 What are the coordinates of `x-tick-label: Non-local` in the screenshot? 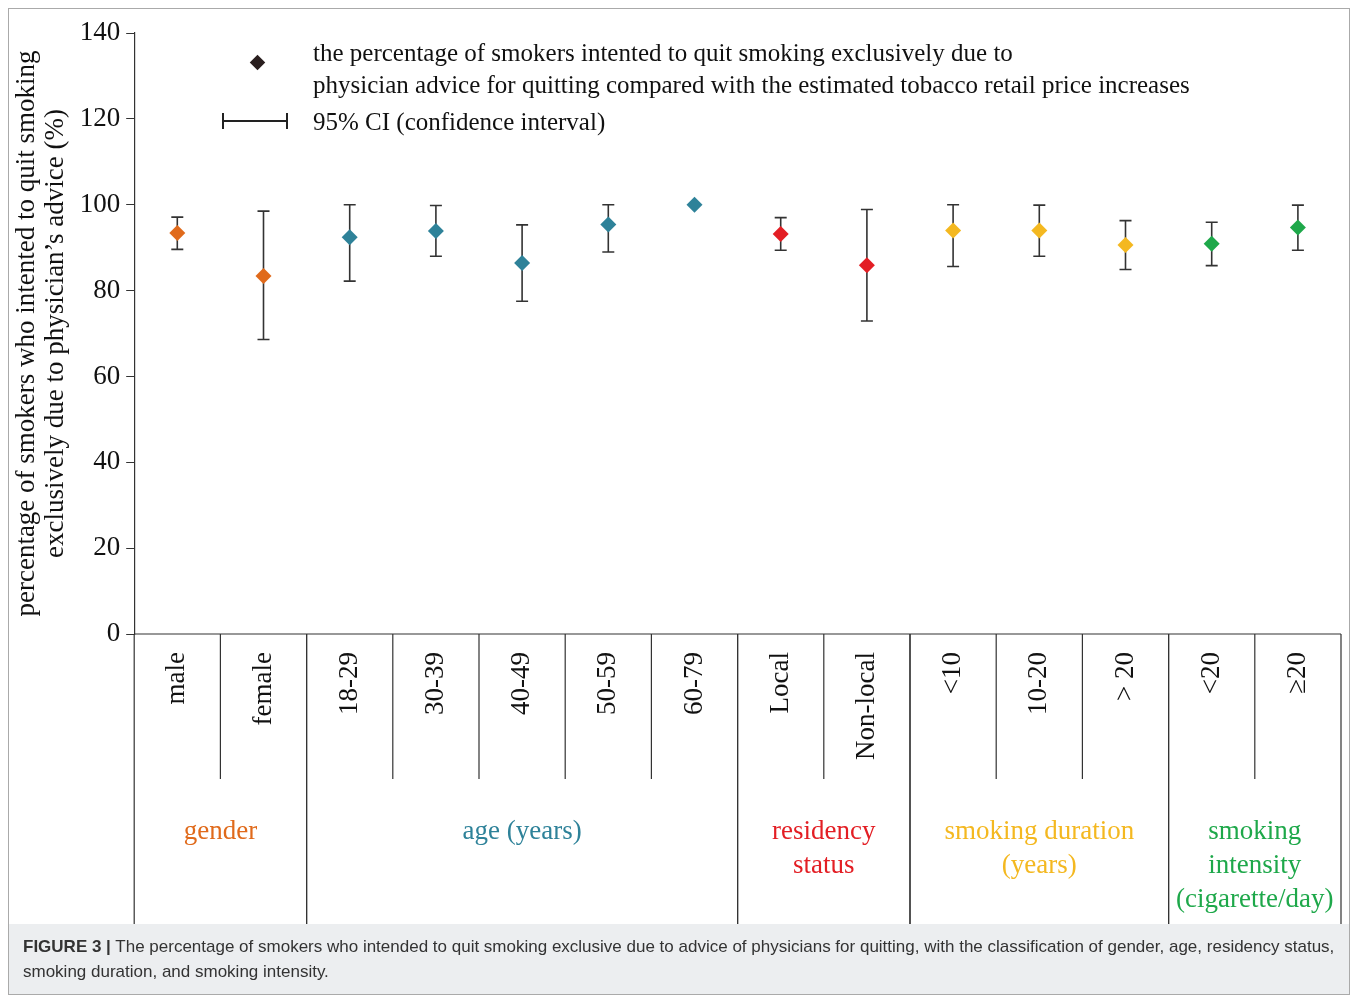 It's located at (864, 706).